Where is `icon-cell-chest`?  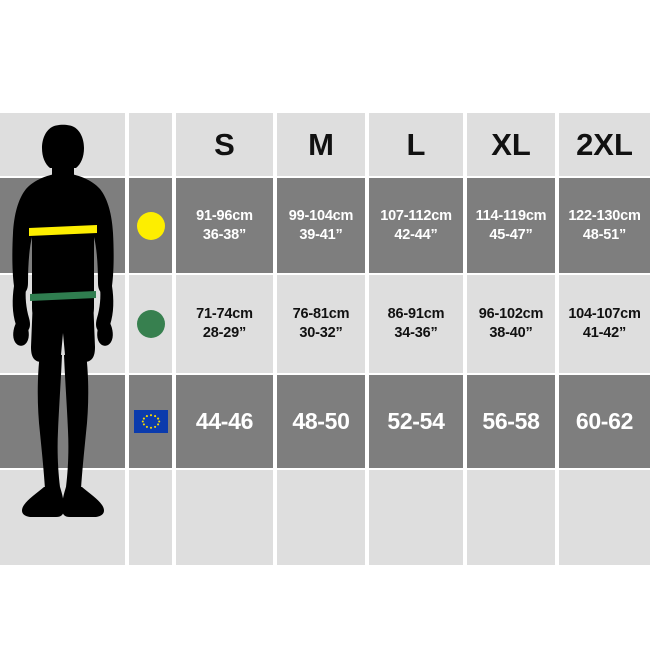
icon-cell-chest is located at coordinates (150, 225).